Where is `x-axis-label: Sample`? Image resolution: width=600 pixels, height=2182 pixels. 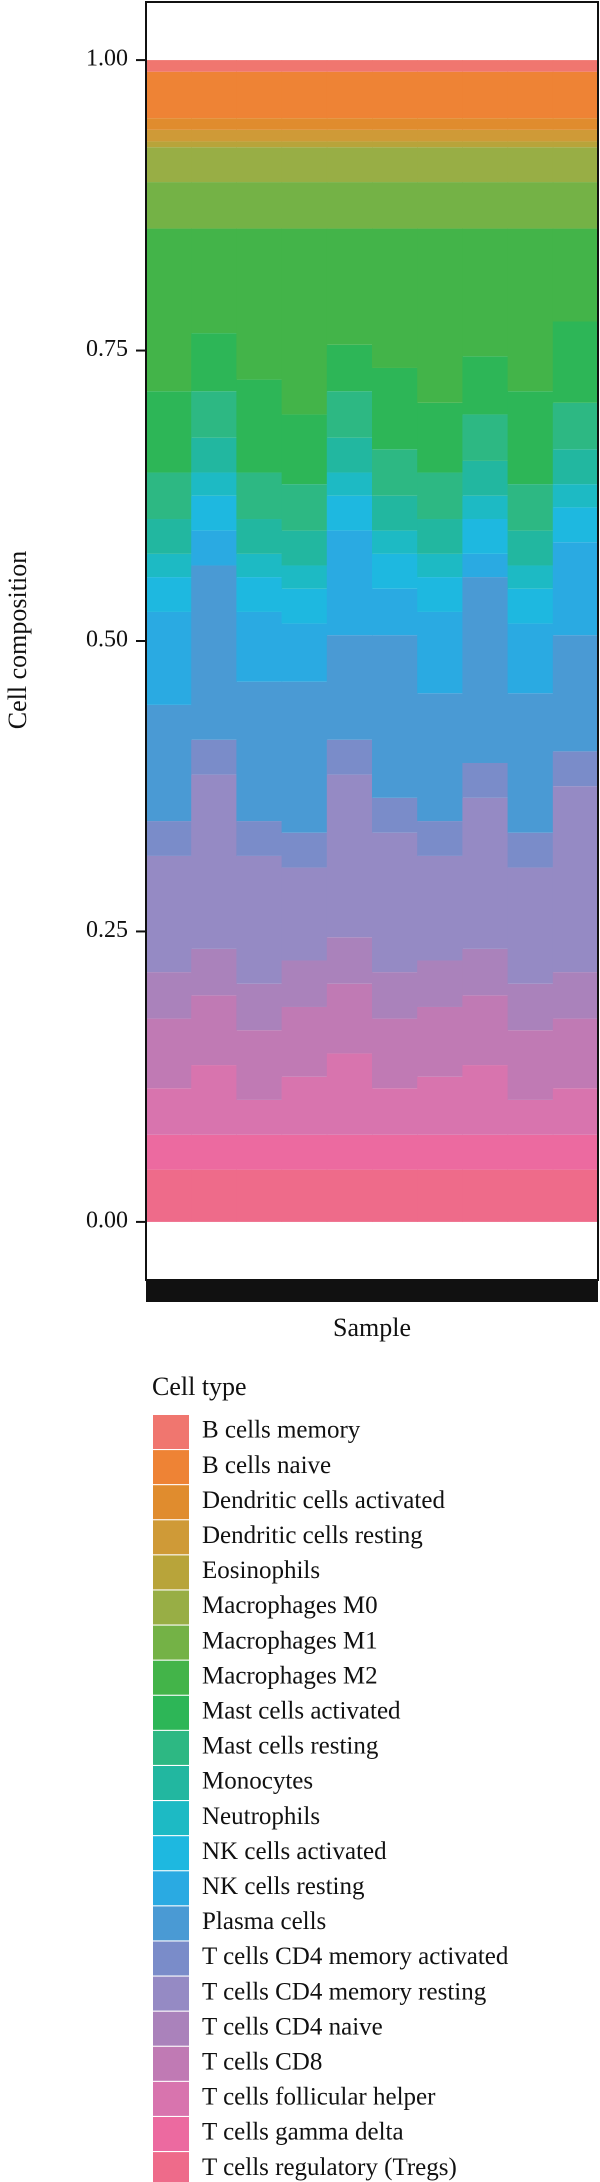 x-axis-label: Sample is located at coordinates (372, 1327).